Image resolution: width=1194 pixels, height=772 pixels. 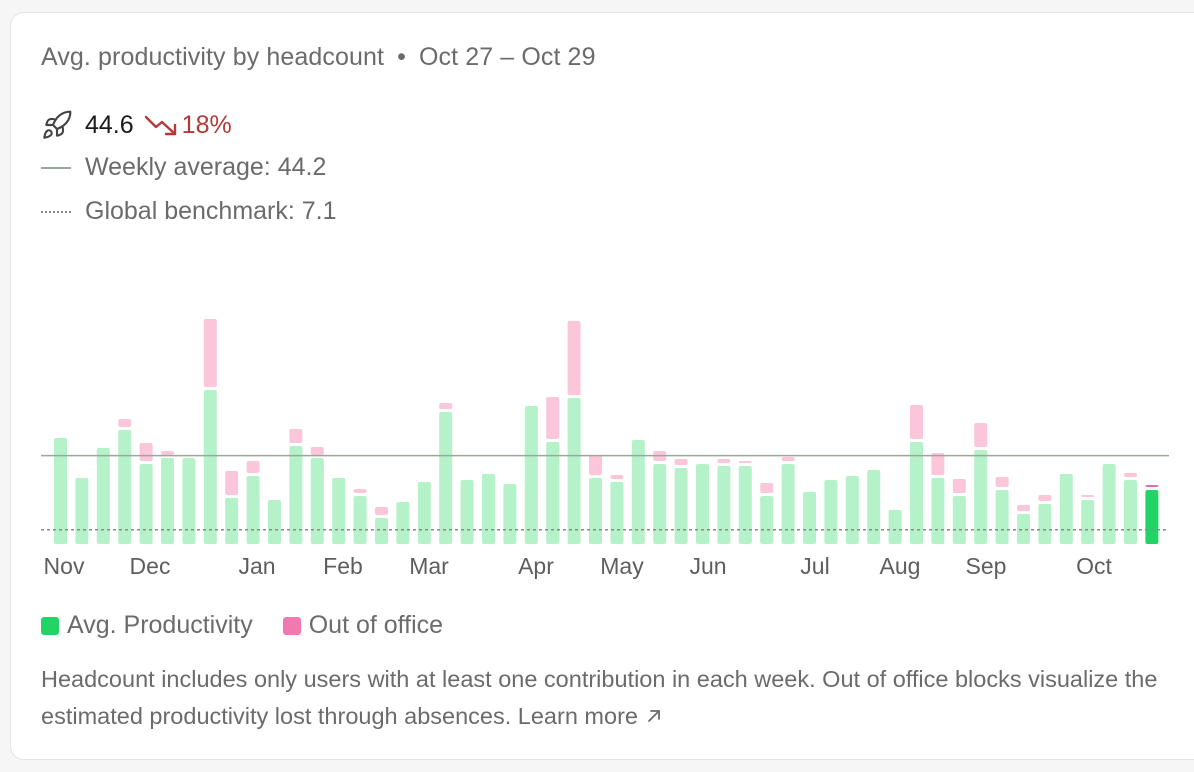 I want to click on x-tick-label: May, so click(x=622, y=566).